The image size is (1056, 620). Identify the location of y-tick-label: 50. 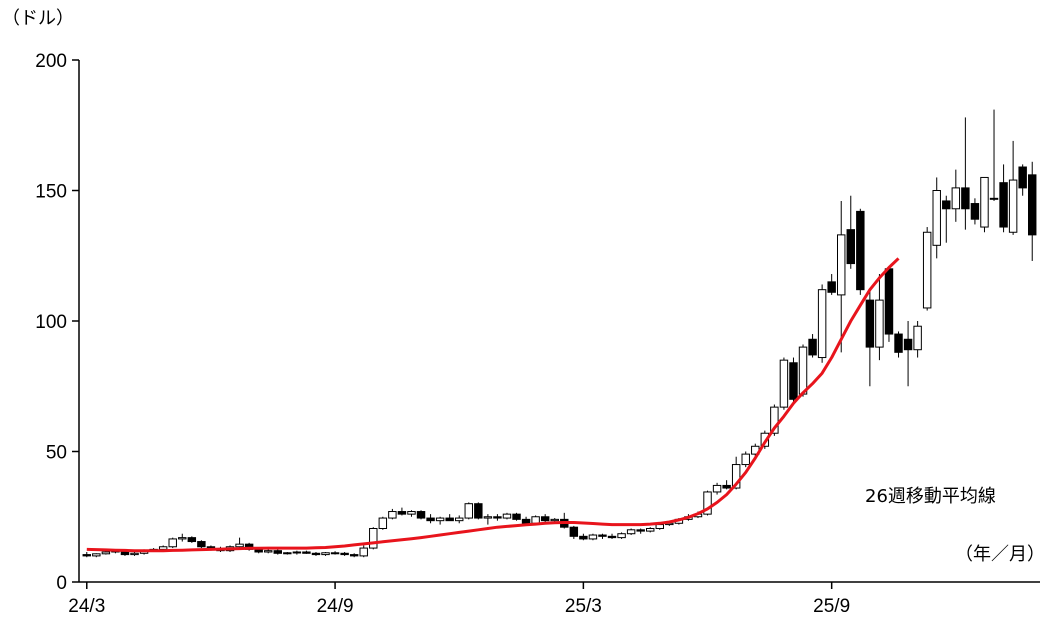
(56, 453).